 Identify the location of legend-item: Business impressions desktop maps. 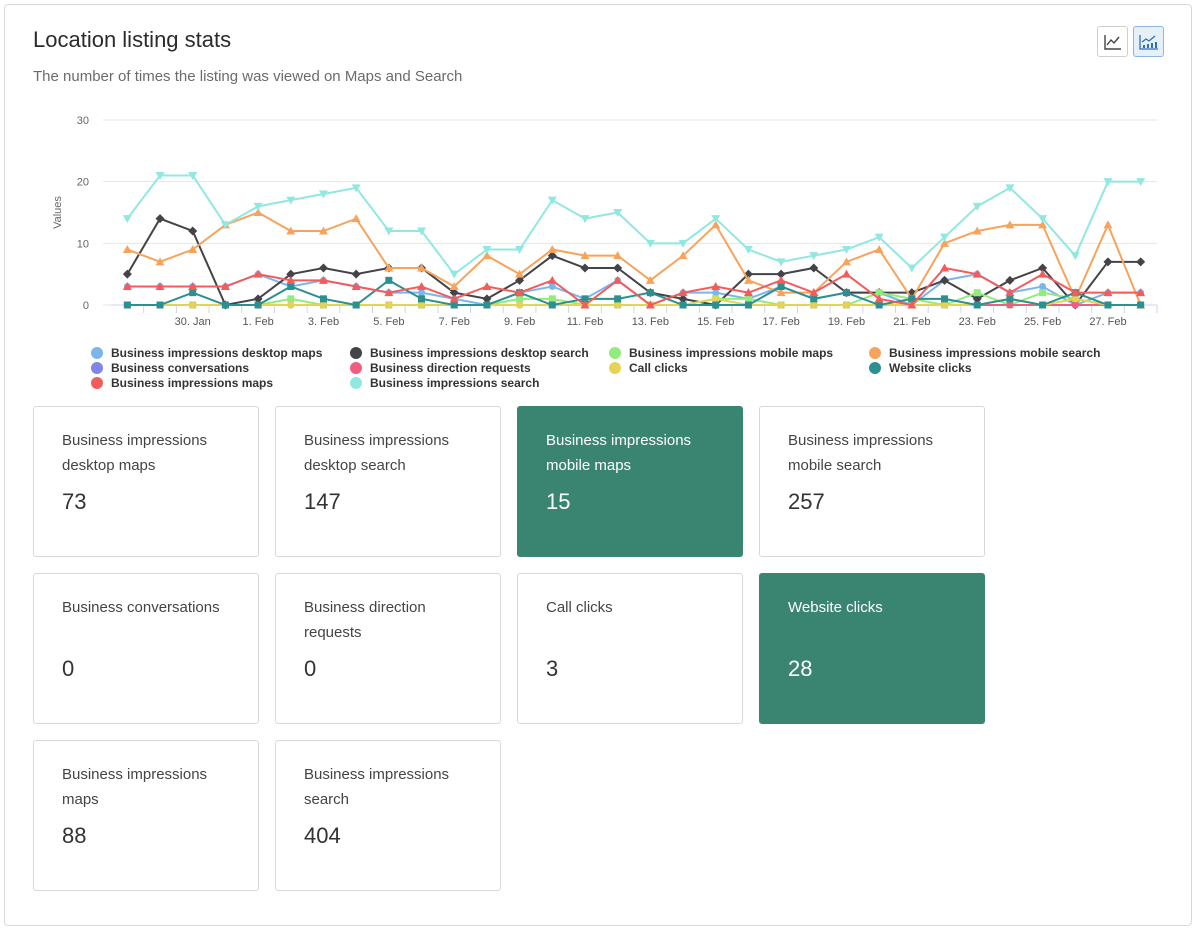
(207, 353).